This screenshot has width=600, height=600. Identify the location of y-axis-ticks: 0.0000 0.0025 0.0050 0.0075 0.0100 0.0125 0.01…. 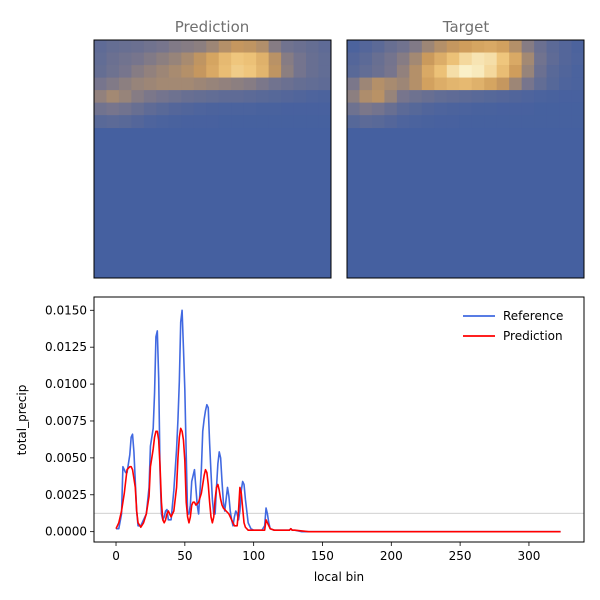
(69, 421).